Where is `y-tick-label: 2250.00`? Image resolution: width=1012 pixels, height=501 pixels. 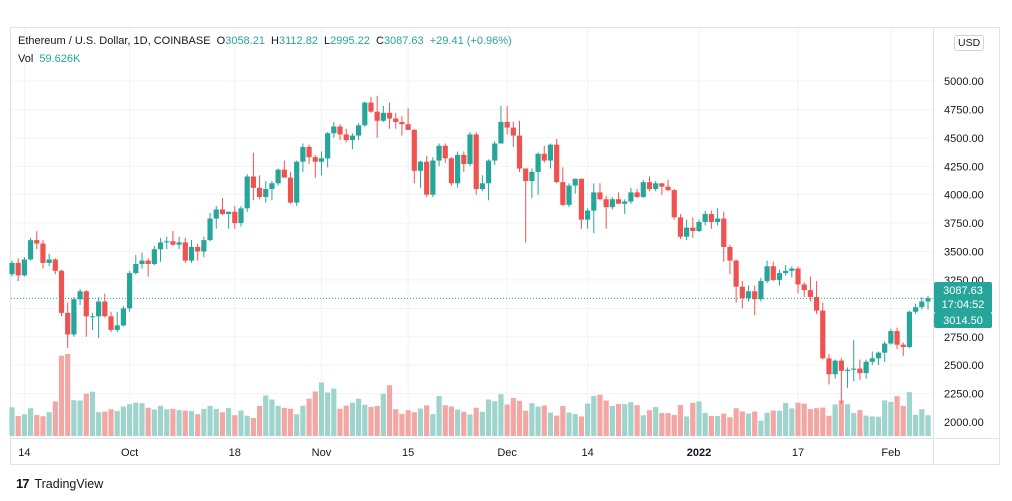
y-tick-label: 2250.00 is located at coordinates (964, 395).